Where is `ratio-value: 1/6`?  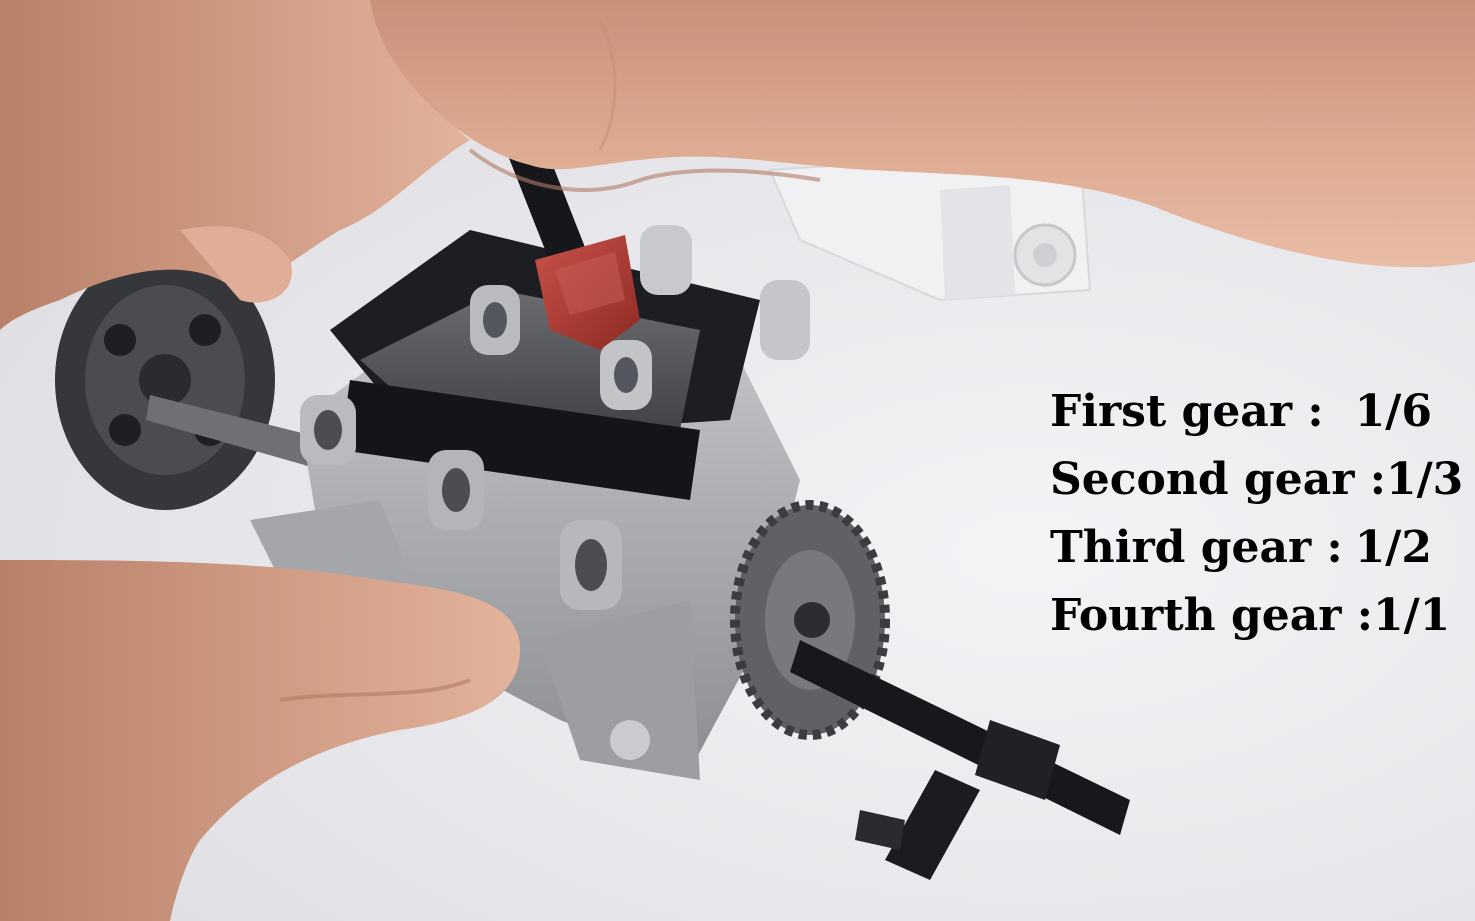 ratio-value: 1/6 is located at coordinates (1393, 411).